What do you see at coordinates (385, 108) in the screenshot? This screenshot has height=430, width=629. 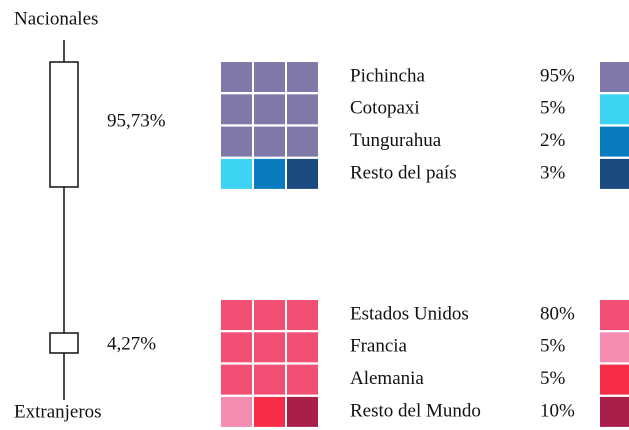 I see `item-name: Cotopaxi` at bounding box center [385, 108].